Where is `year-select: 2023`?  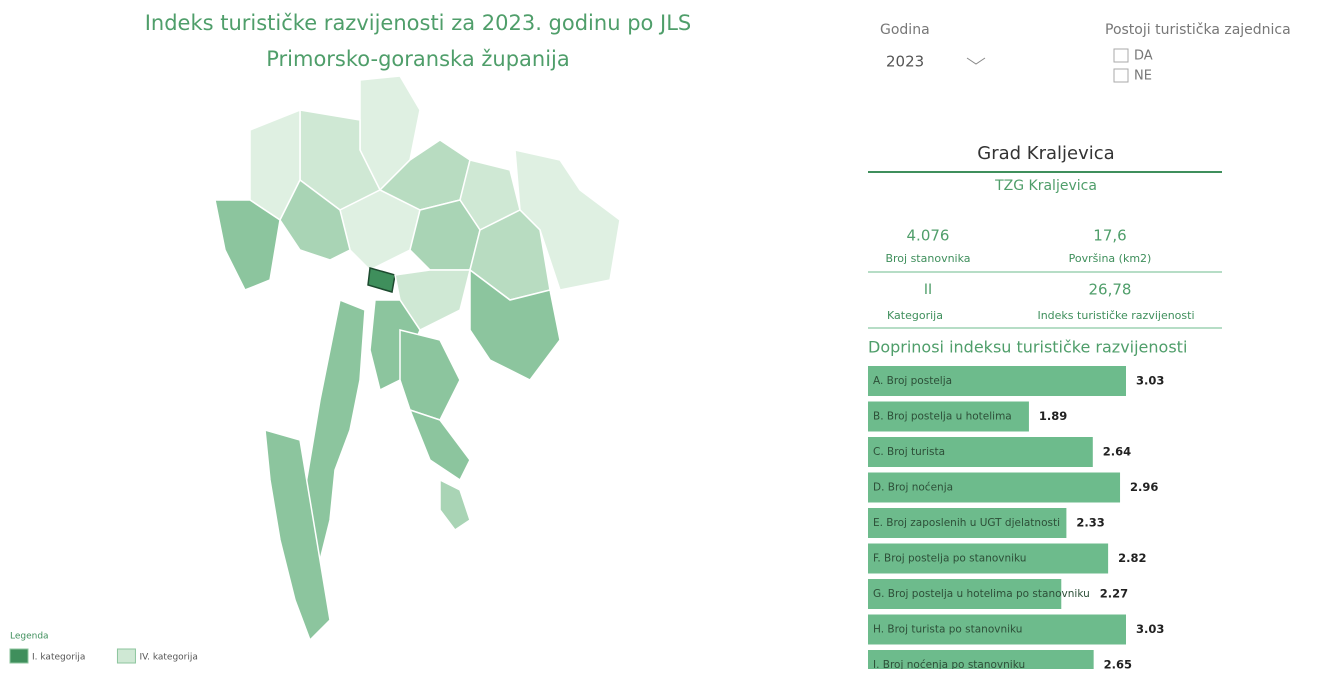
year-select: 2023 is located at coordinates (905, 62).